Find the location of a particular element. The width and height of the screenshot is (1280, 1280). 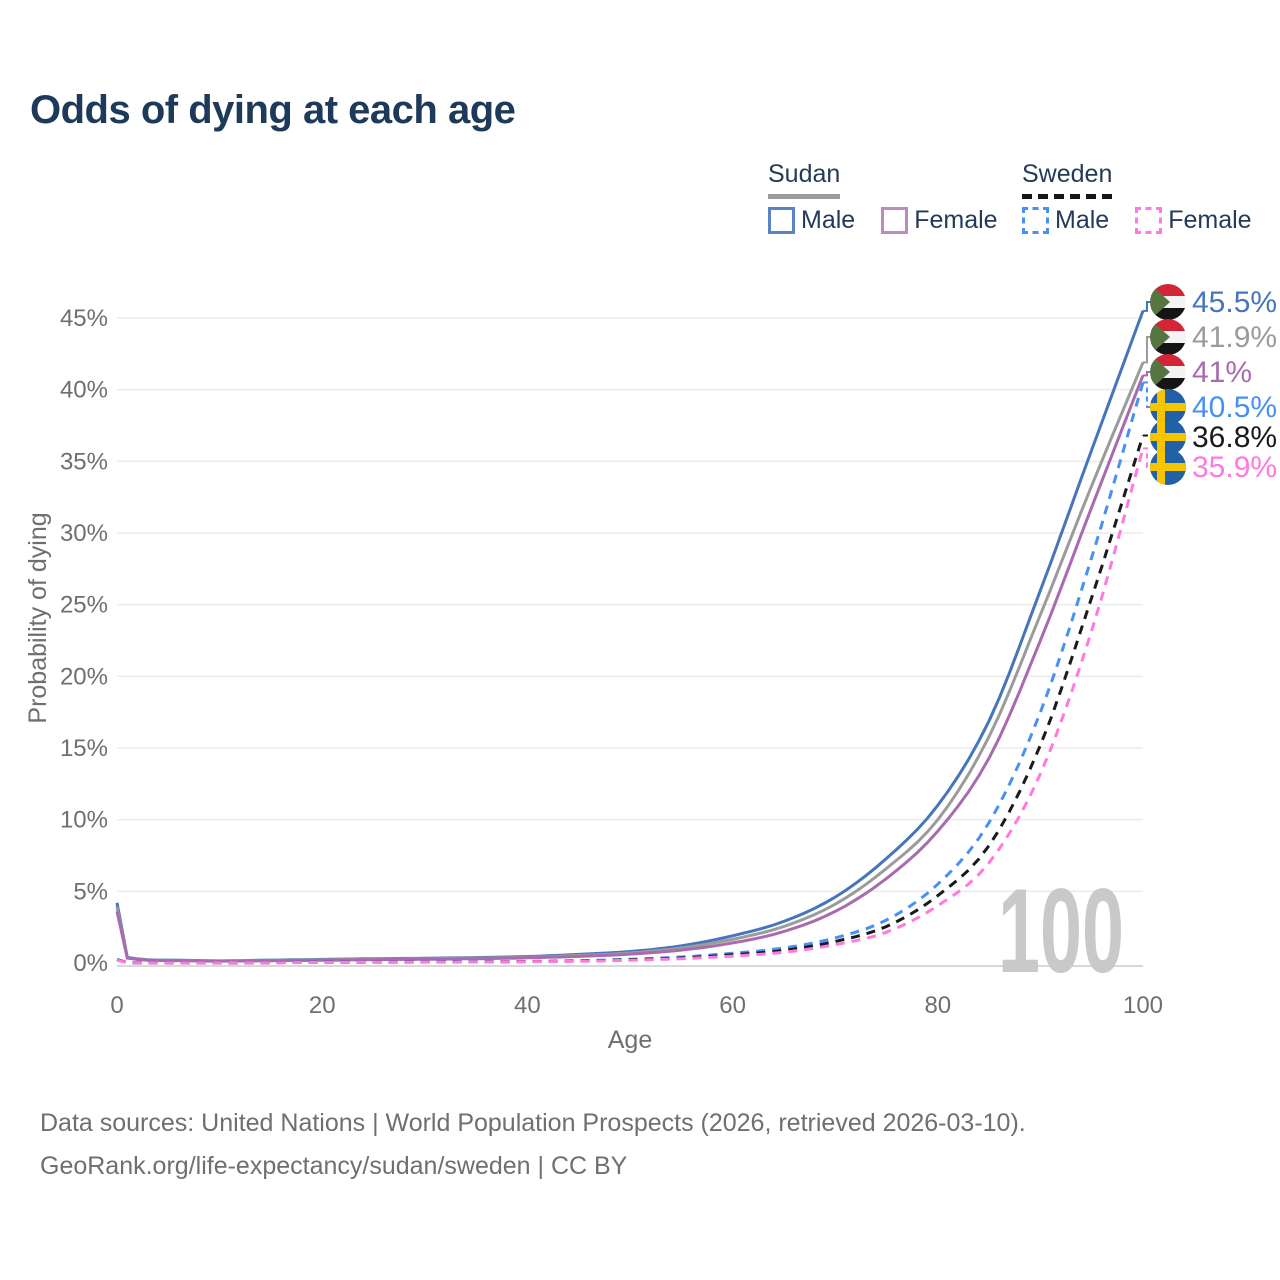

age-watermark: 100 is located at coordinates (1061, 931).